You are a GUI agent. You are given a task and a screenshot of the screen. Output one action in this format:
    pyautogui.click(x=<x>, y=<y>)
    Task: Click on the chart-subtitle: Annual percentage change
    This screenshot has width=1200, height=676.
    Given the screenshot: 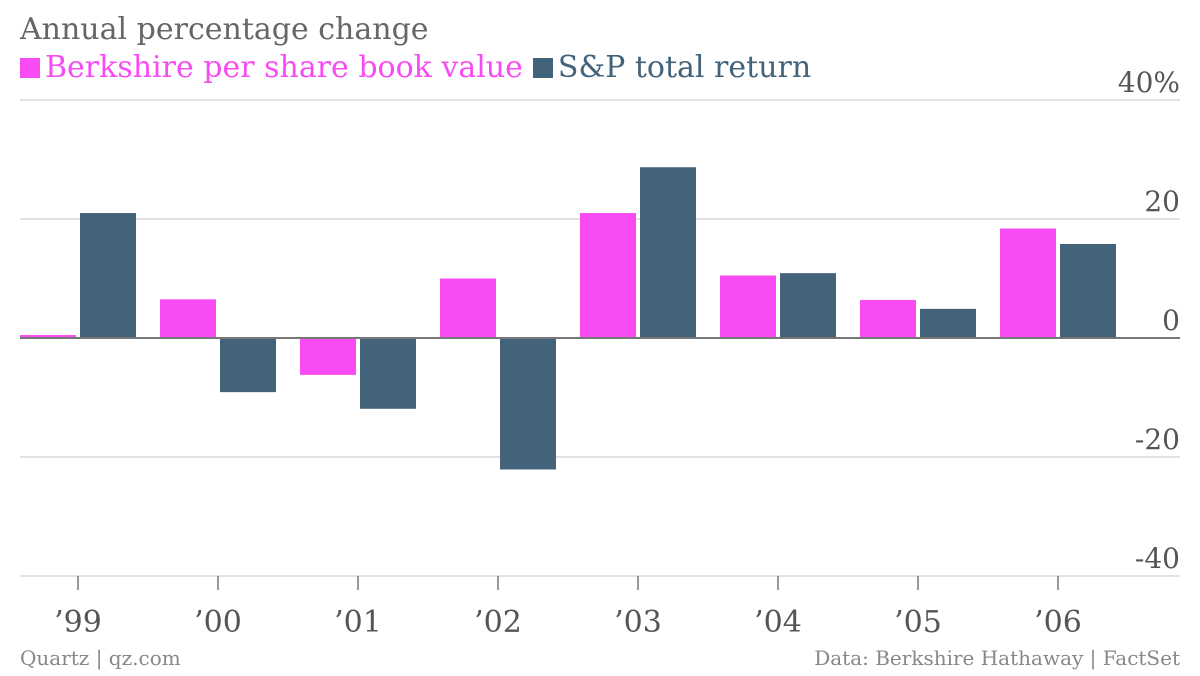 What is the action you would take?
    pyautogui.click(x=224, y=29)
    